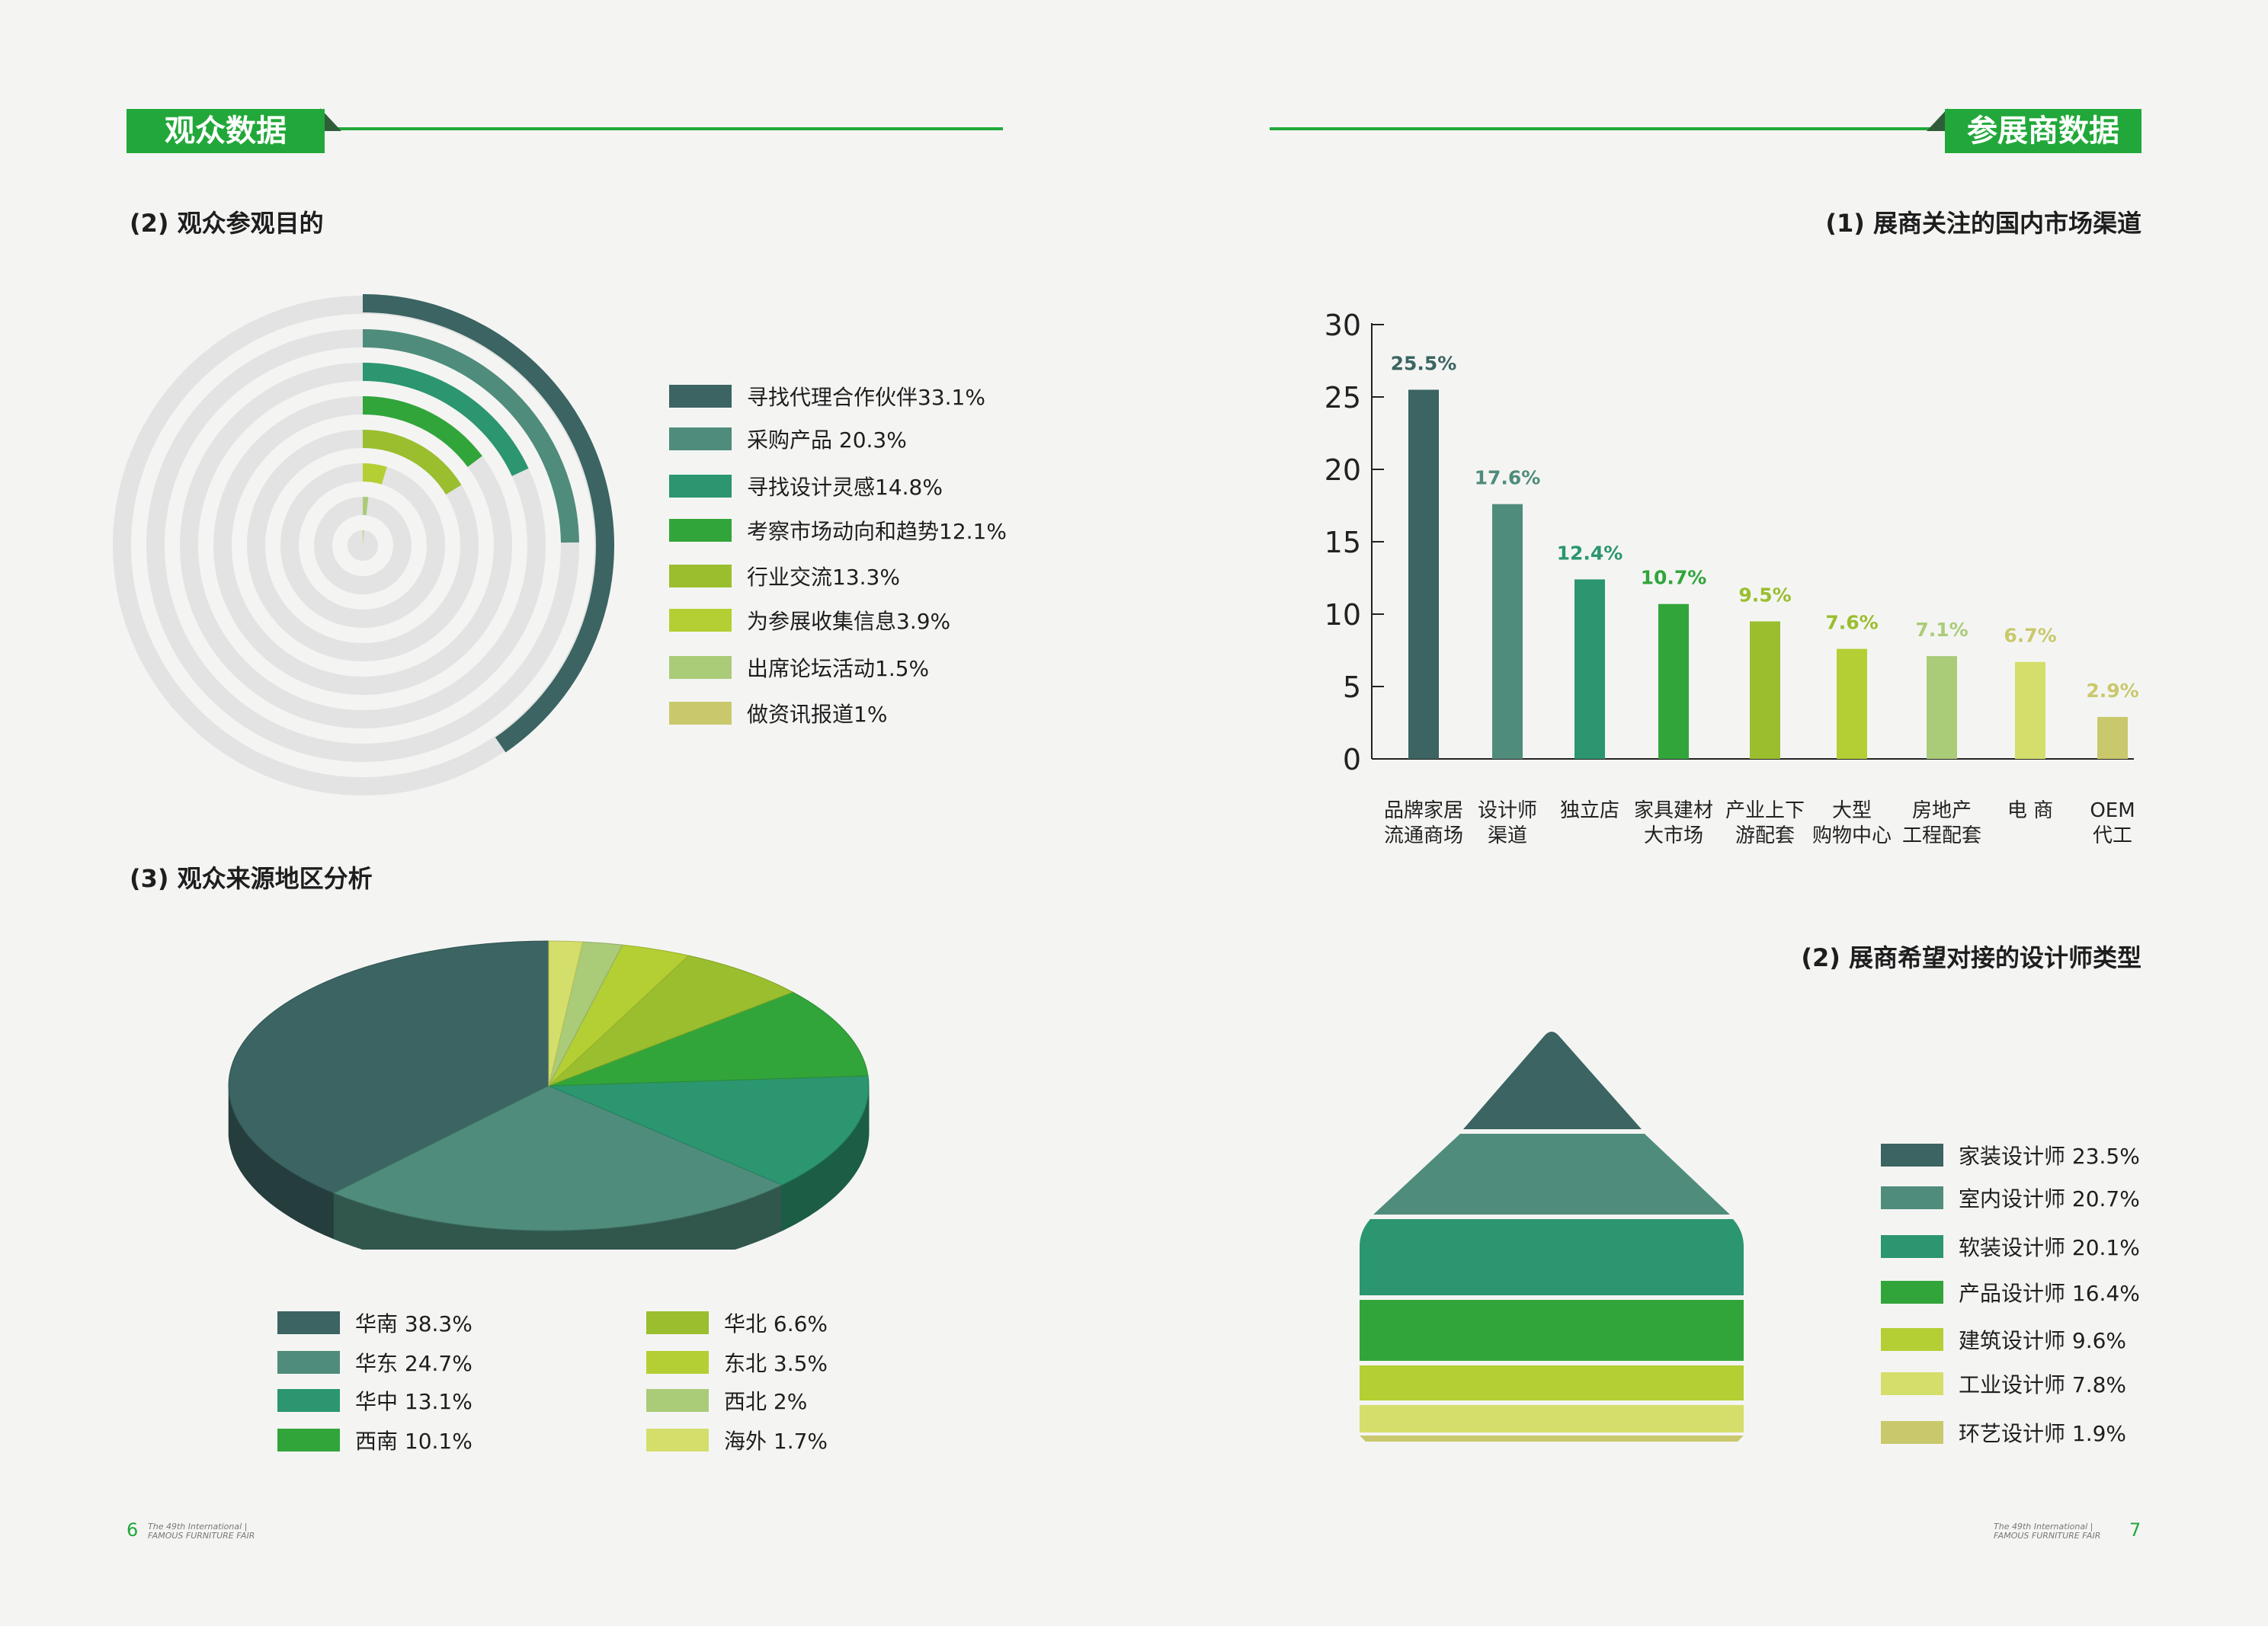 The width and height of the screenshot is (2268, 1626). I want to click on radial-chart-title: (2) 观众参观目的, so click(227, 223).